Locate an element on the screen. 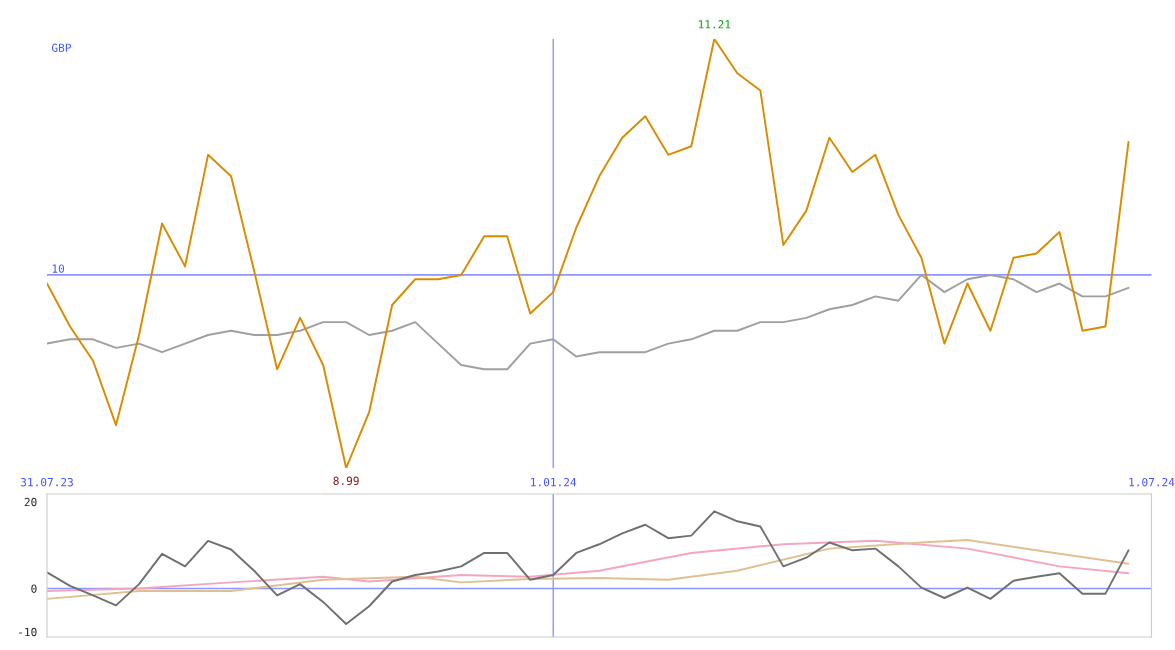 The height and width of the screenshot is (650, 1175). annotation: 8.99 is located at coordinates (346, 480).